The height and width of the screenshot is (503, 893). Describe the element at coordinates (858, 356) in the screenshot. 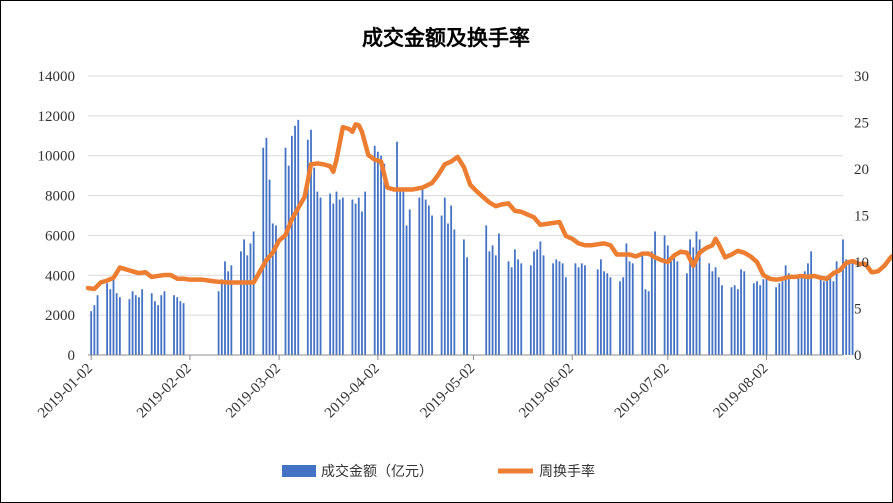

I see `y-right-tick-label: 0` at that location.